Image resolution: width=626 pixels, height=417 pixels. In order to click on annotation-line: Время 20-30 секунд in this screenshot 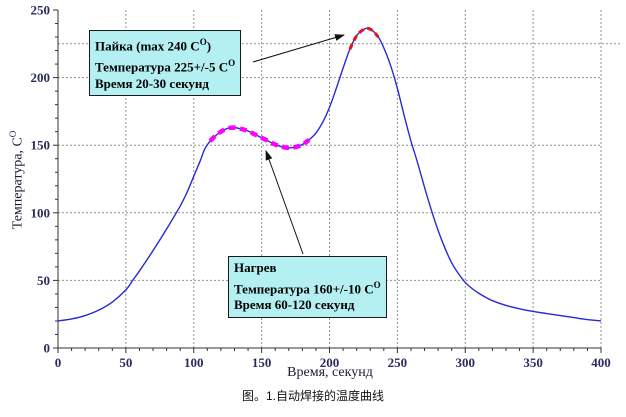, I will do `click(152, 83)`.